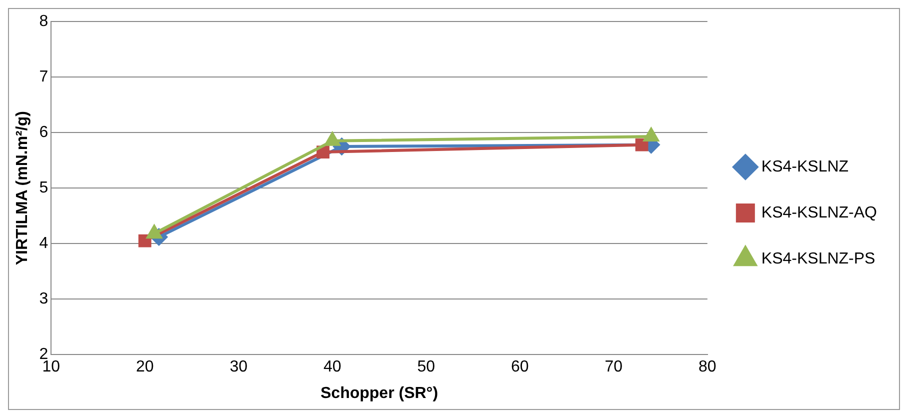 The image size is (904, 414). I want to click on x-tick-label: 50, so click(426, 367).